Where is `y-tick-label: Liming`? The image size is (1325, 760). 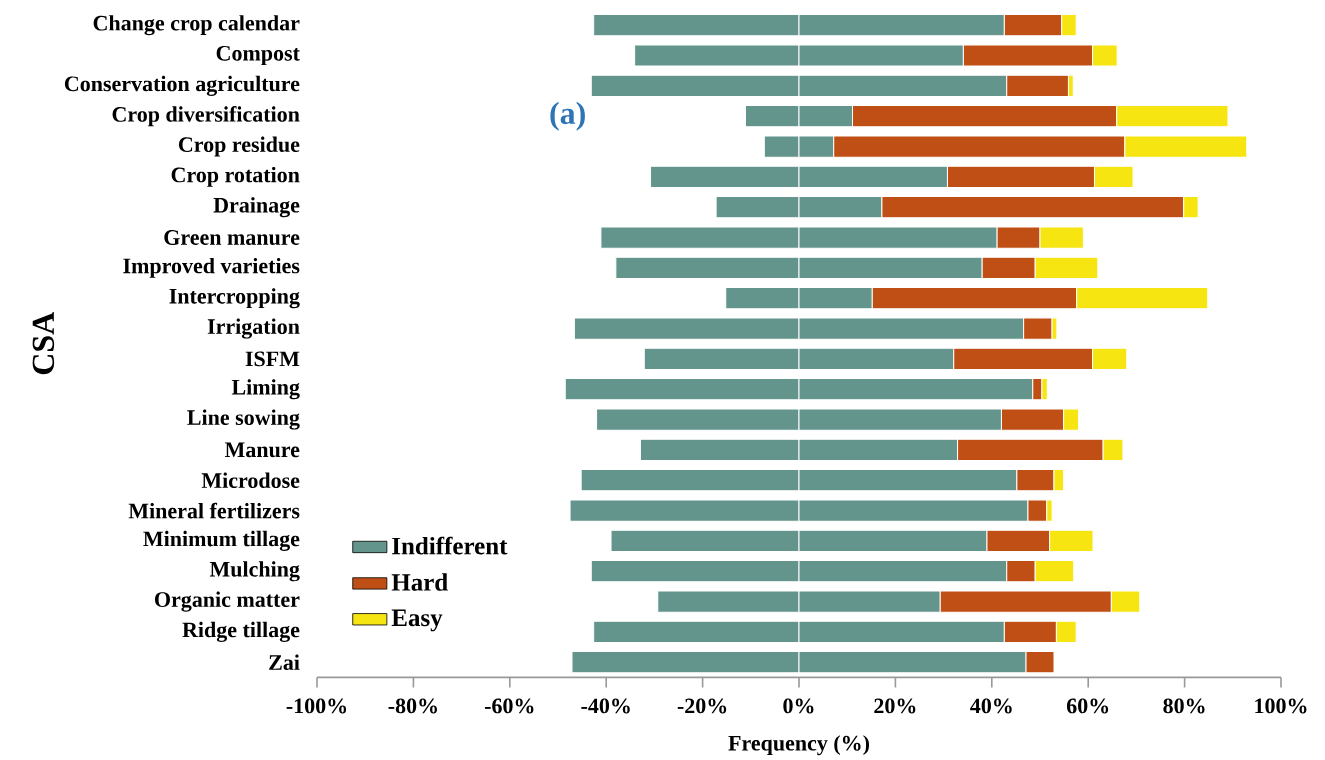 y-tick-label: Liming is located at coordinates (265, 389).